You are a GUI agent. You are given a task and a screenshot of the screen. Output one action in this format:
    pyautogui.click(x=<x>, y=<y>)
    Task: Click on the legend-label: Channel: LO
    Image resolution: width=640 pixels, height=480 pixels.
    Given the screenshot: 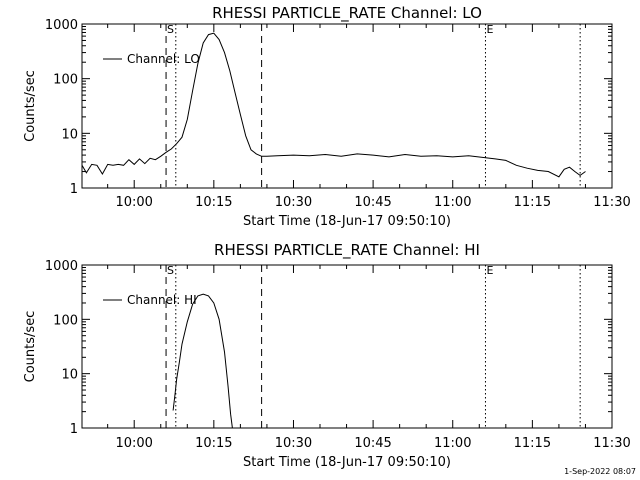 What is the action you would take?
    pyautogui.click(x=163, y=59)
    